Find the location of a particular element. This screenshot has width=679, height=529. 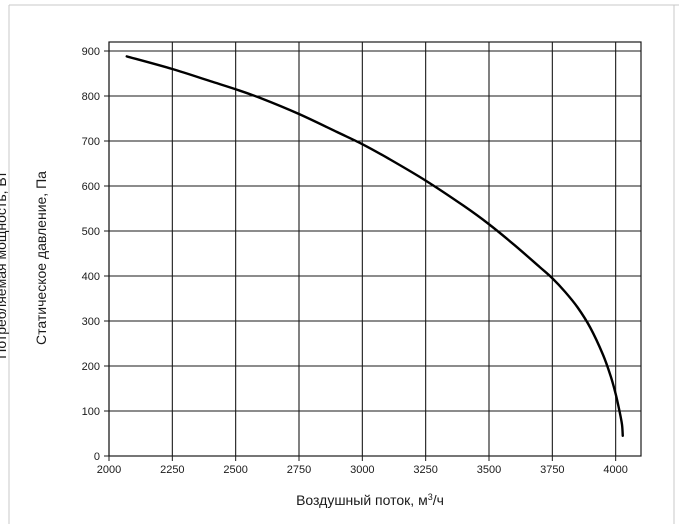

x-axis-title: Воздушный поток, м3/ч is located at coordinates (370, 500).